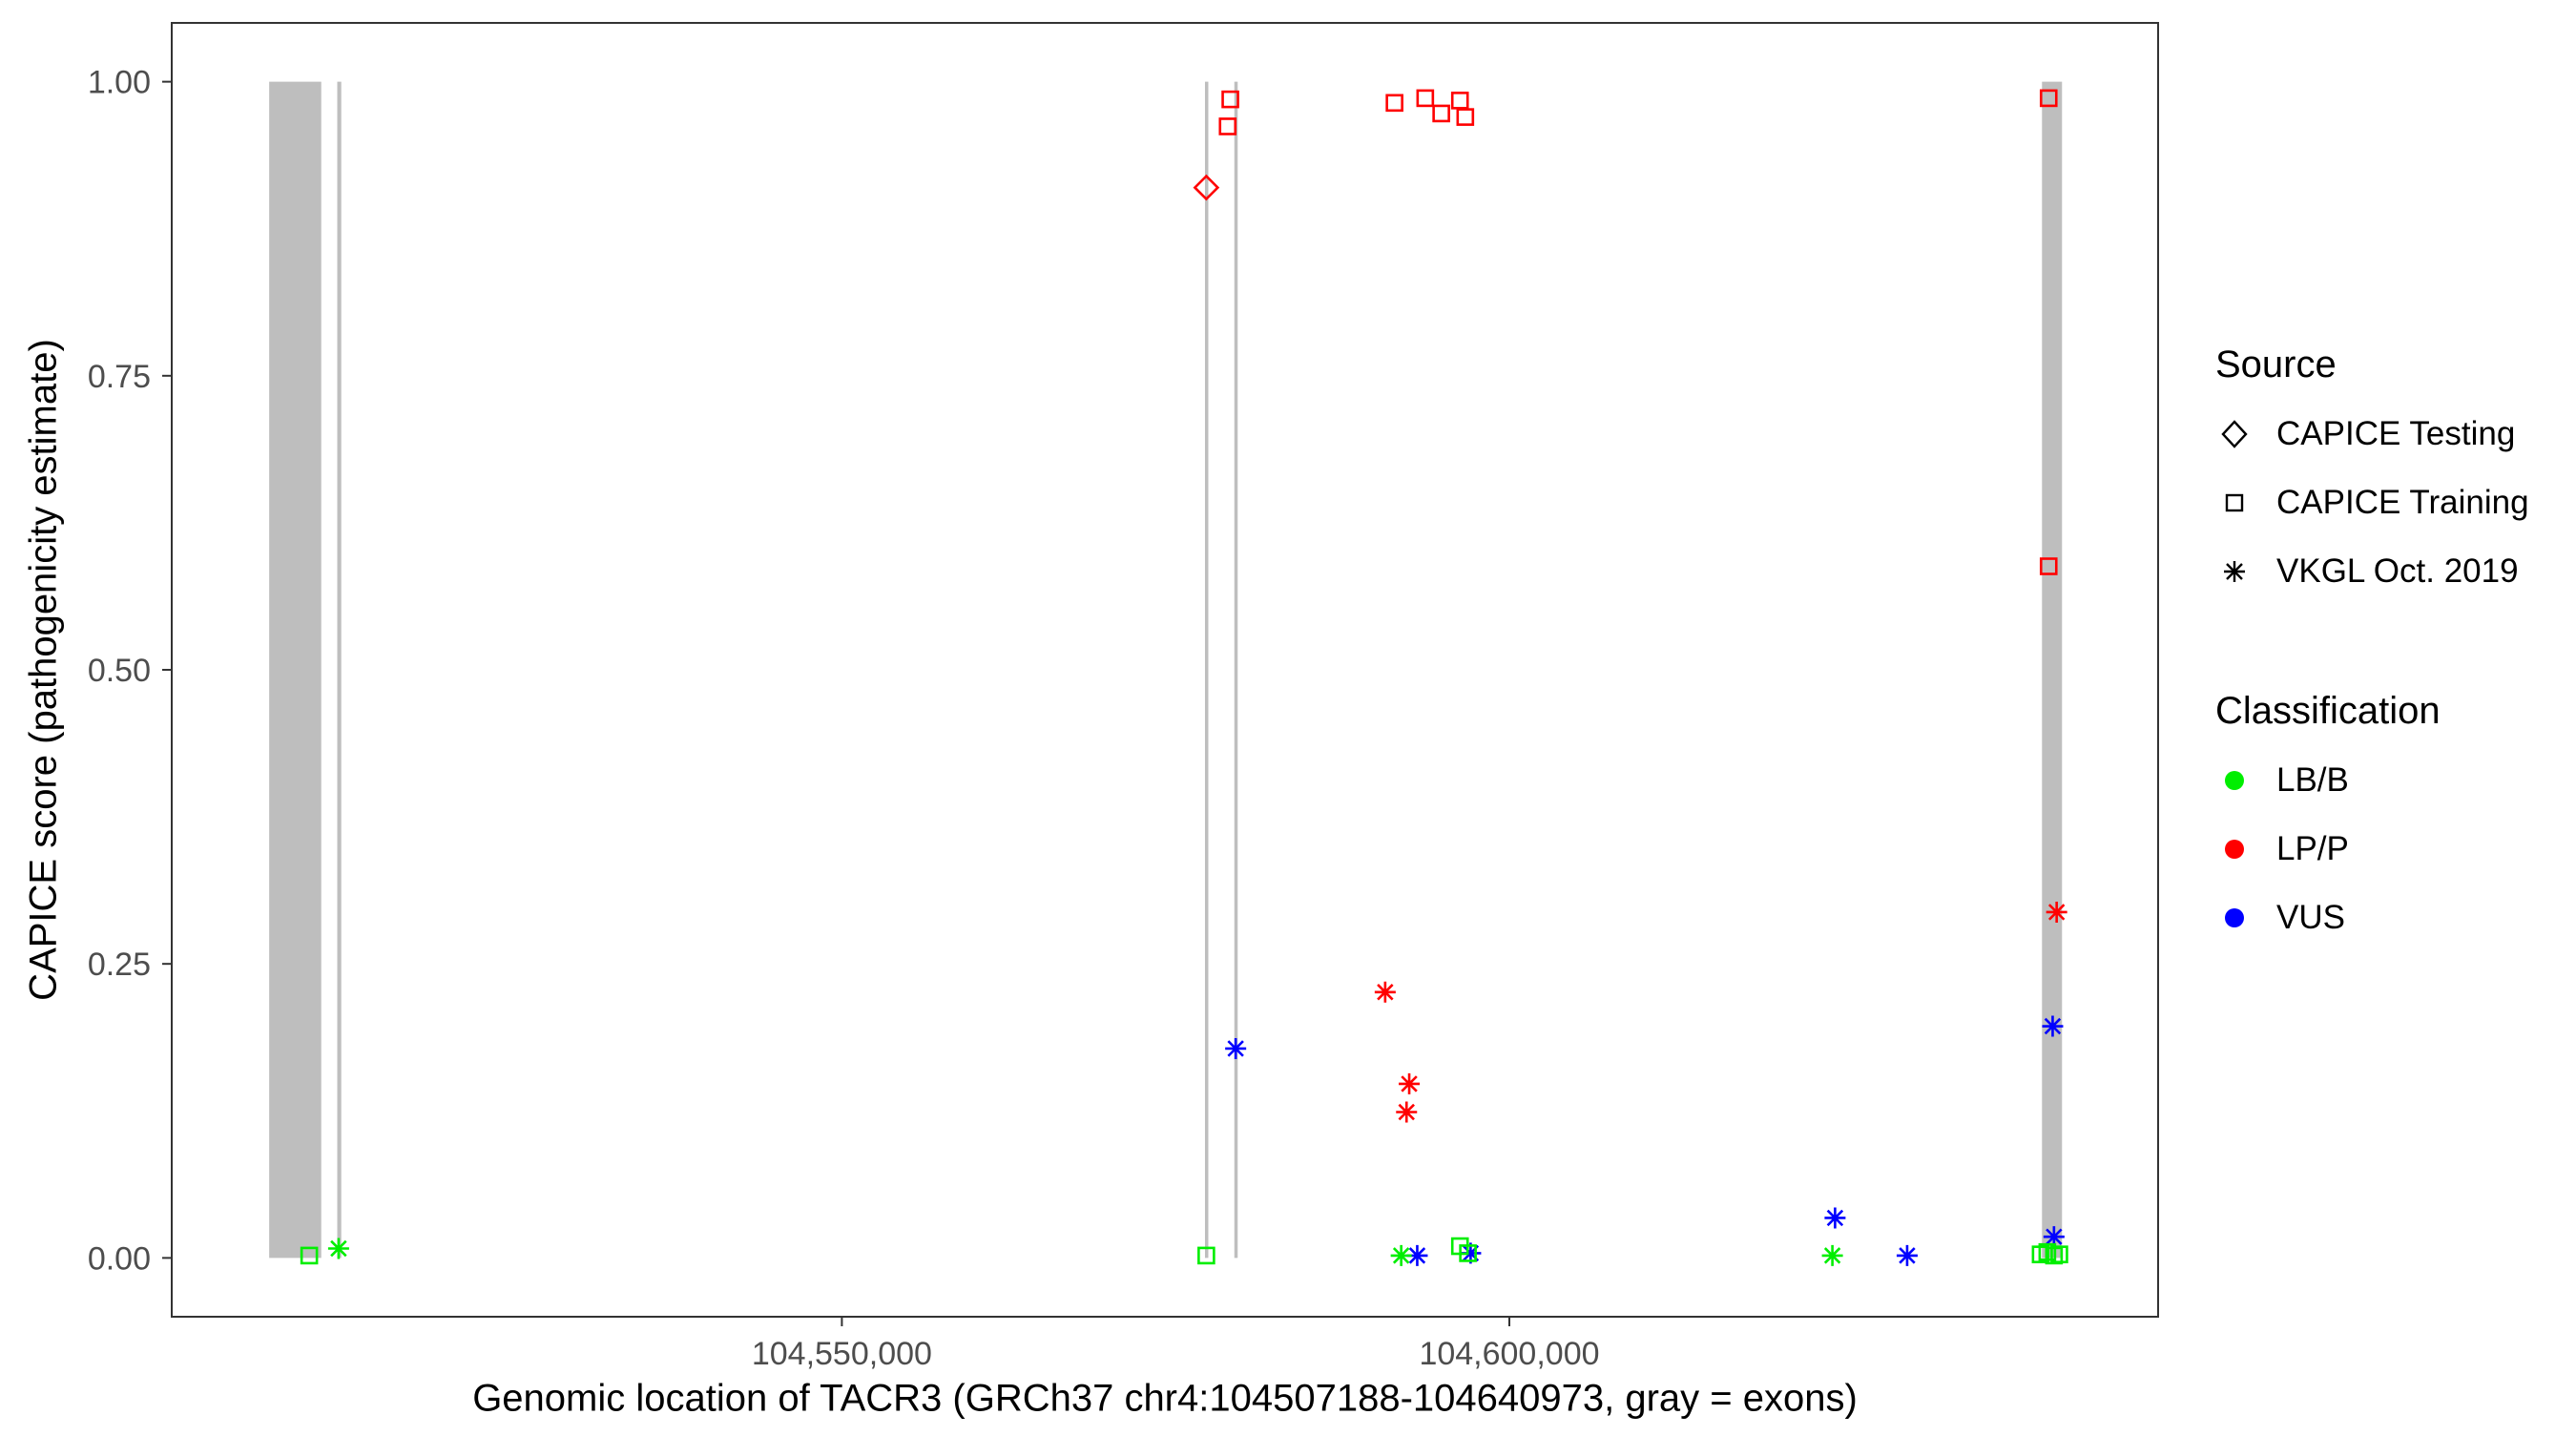  I want to click on legend-item-label: VUS, so click(2310, 917).